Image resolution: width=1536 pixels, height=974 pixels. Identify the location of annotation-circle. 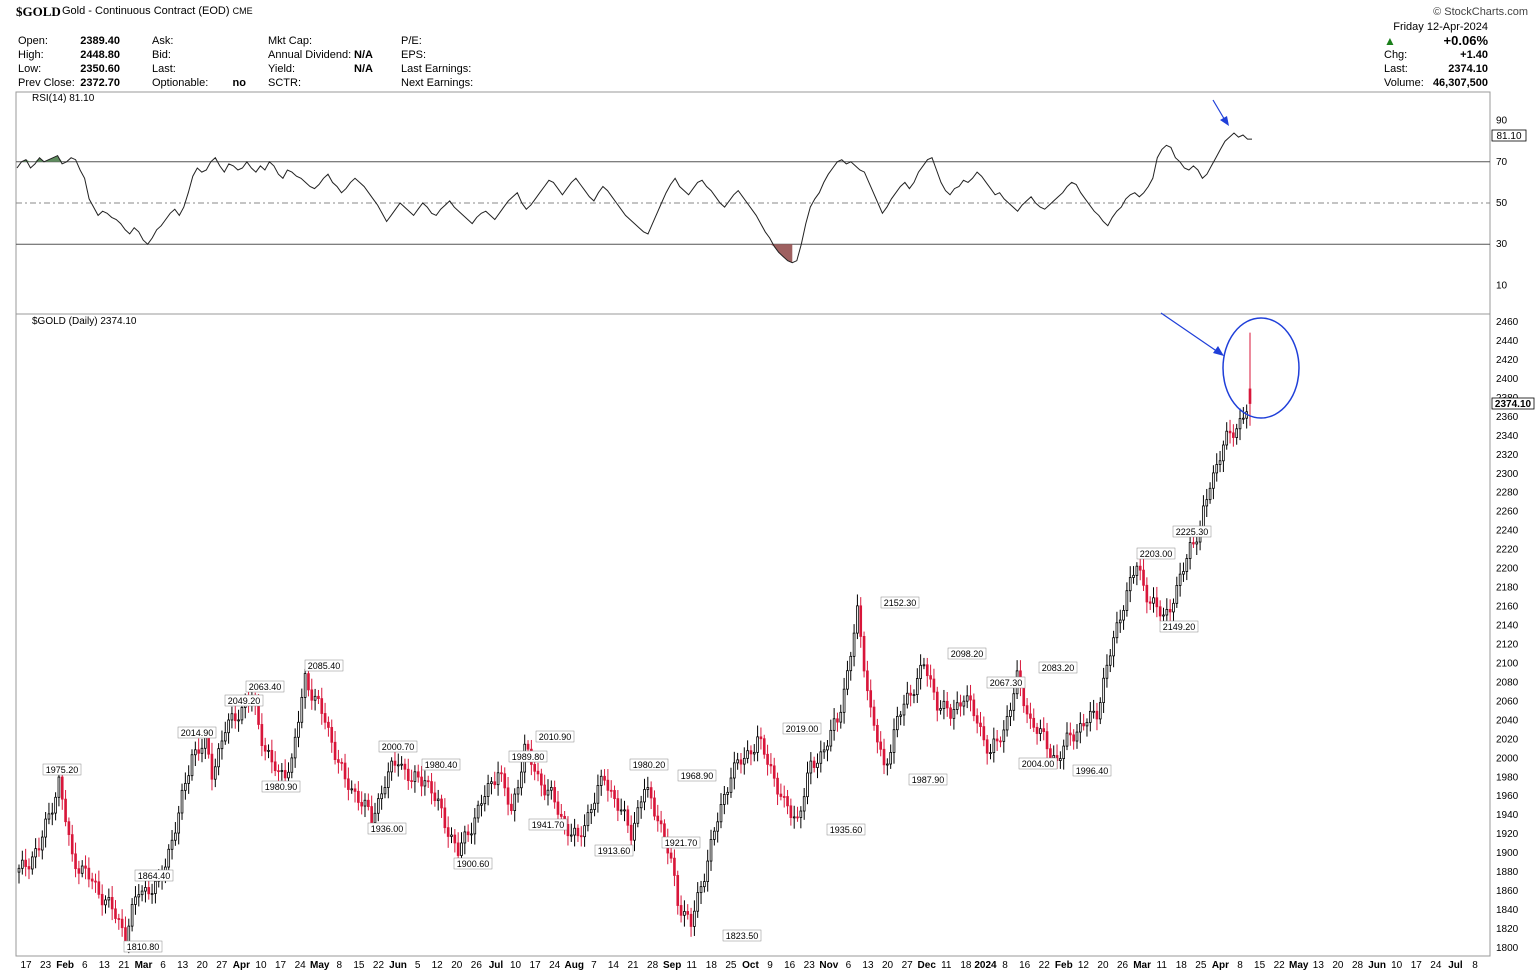
(1261, 368).